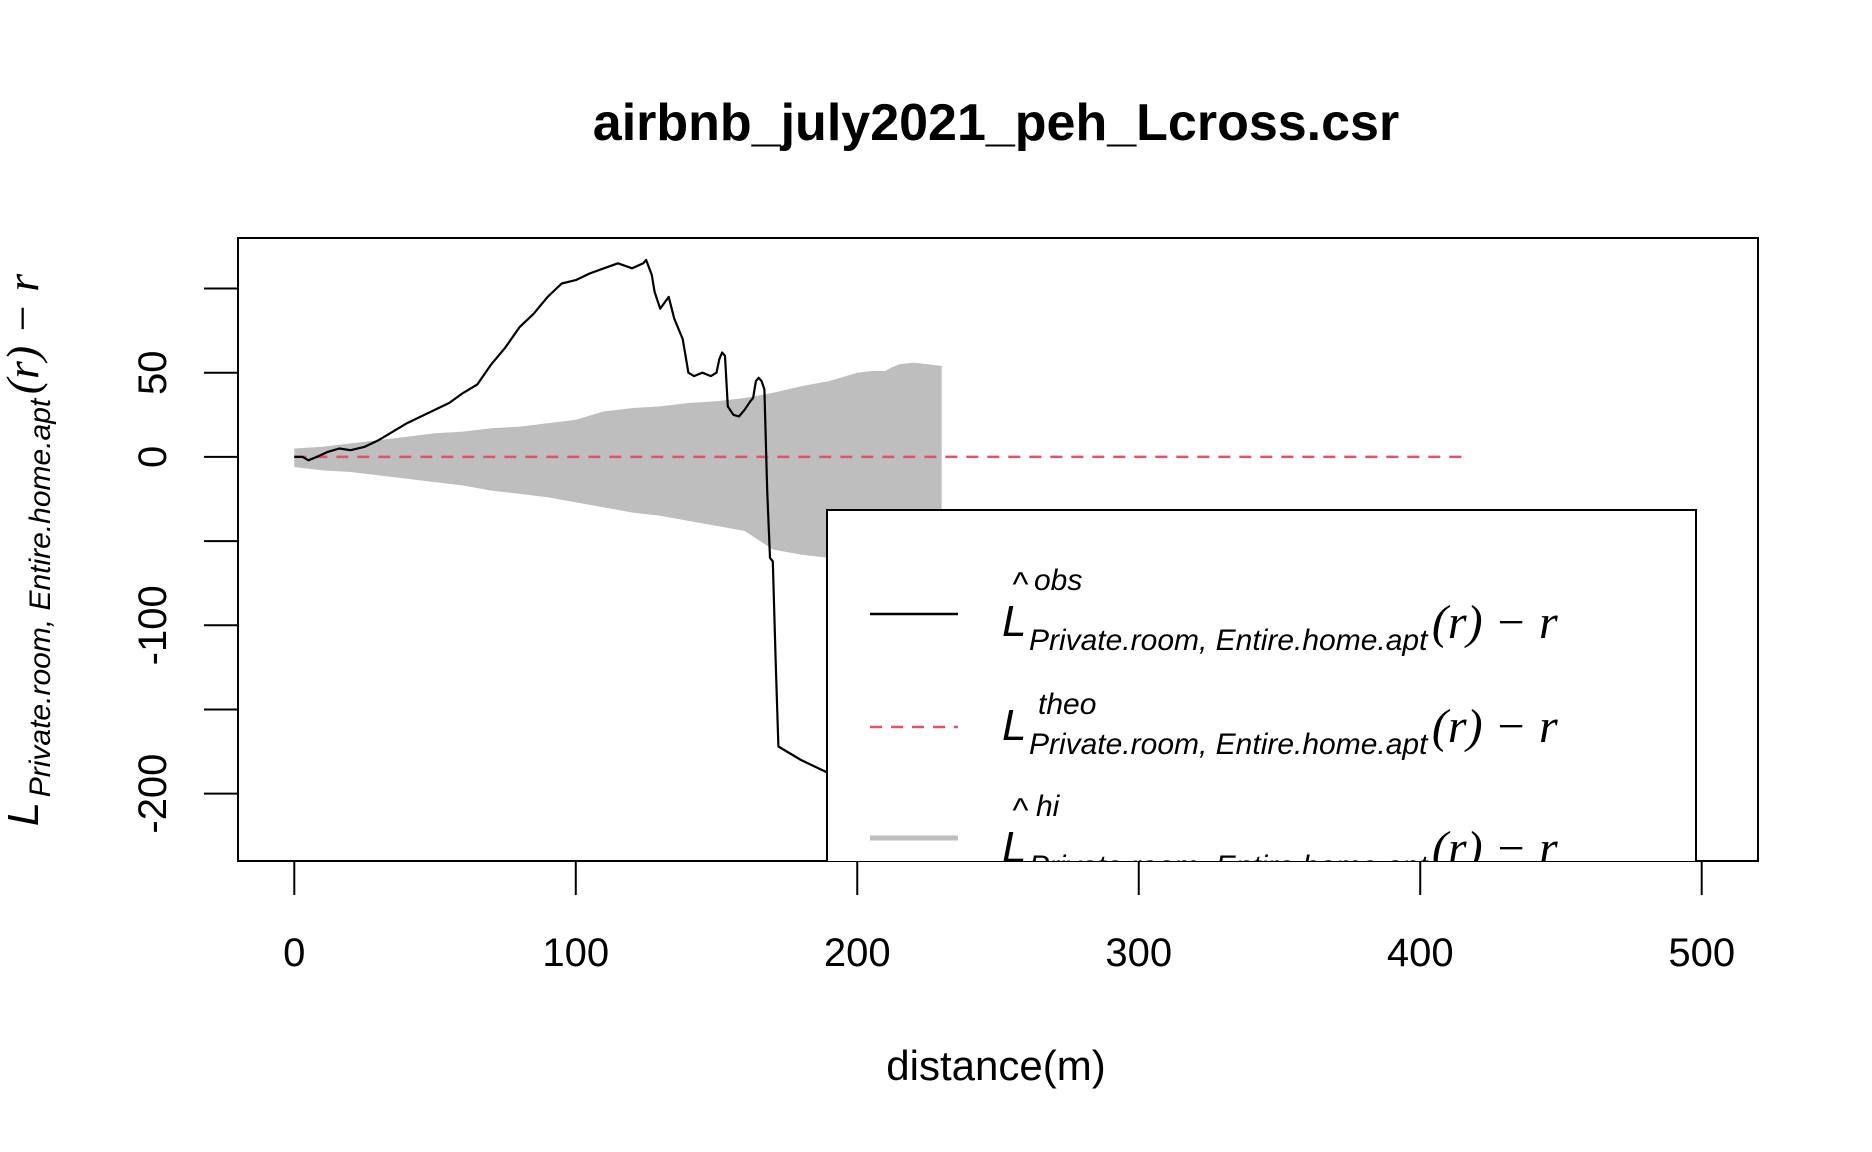 The image size is (1872, 1152). I want to click on x-tick-label: 0, so click(294, 953).